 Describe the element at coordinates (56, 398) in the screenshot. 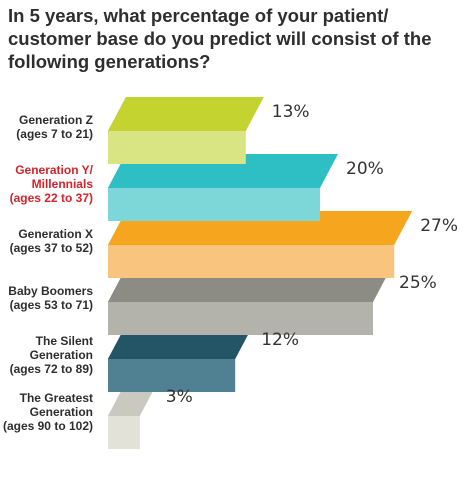

I see `category-label-line: The Greatest` at that location.